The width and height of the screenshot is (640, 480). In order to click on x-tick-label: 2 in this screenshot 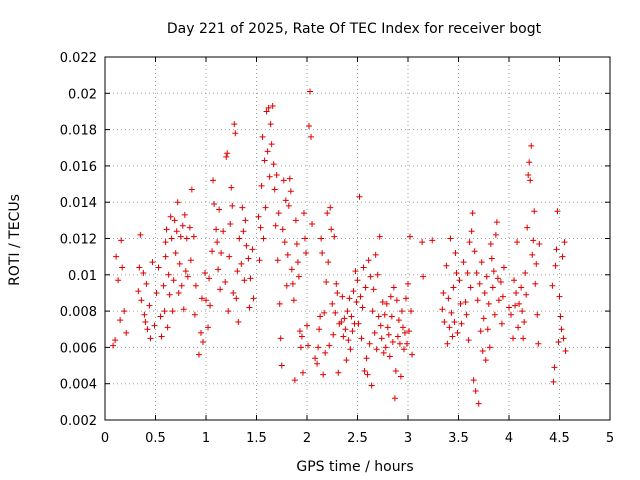, I will do `click(307, 438)`.